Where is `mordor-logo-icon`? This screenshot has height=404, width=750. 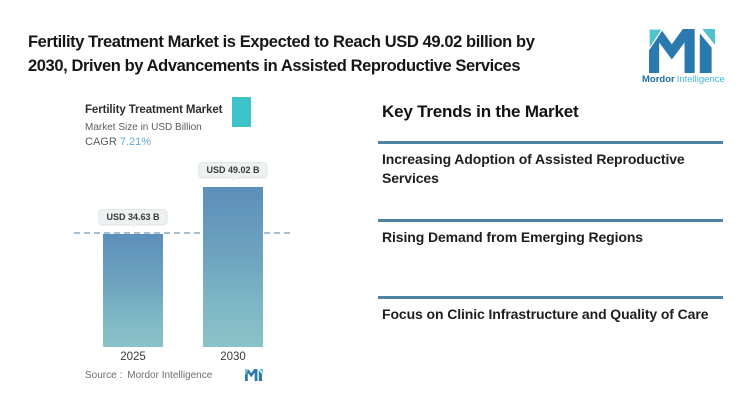
mordor-logo-icon is located at coordinates (682, 51).